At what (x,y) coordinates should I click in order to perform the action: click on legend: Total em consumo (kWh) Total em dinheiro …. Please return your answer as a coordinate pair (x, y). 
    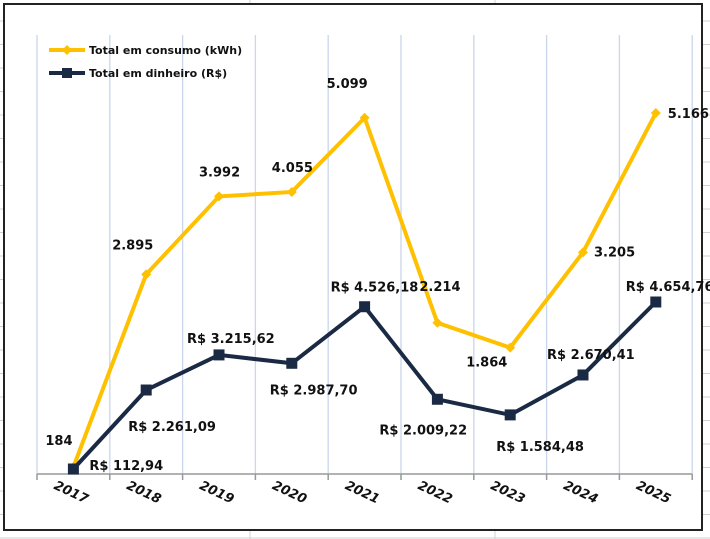
    Looking at the image, I should click on (145, 62).